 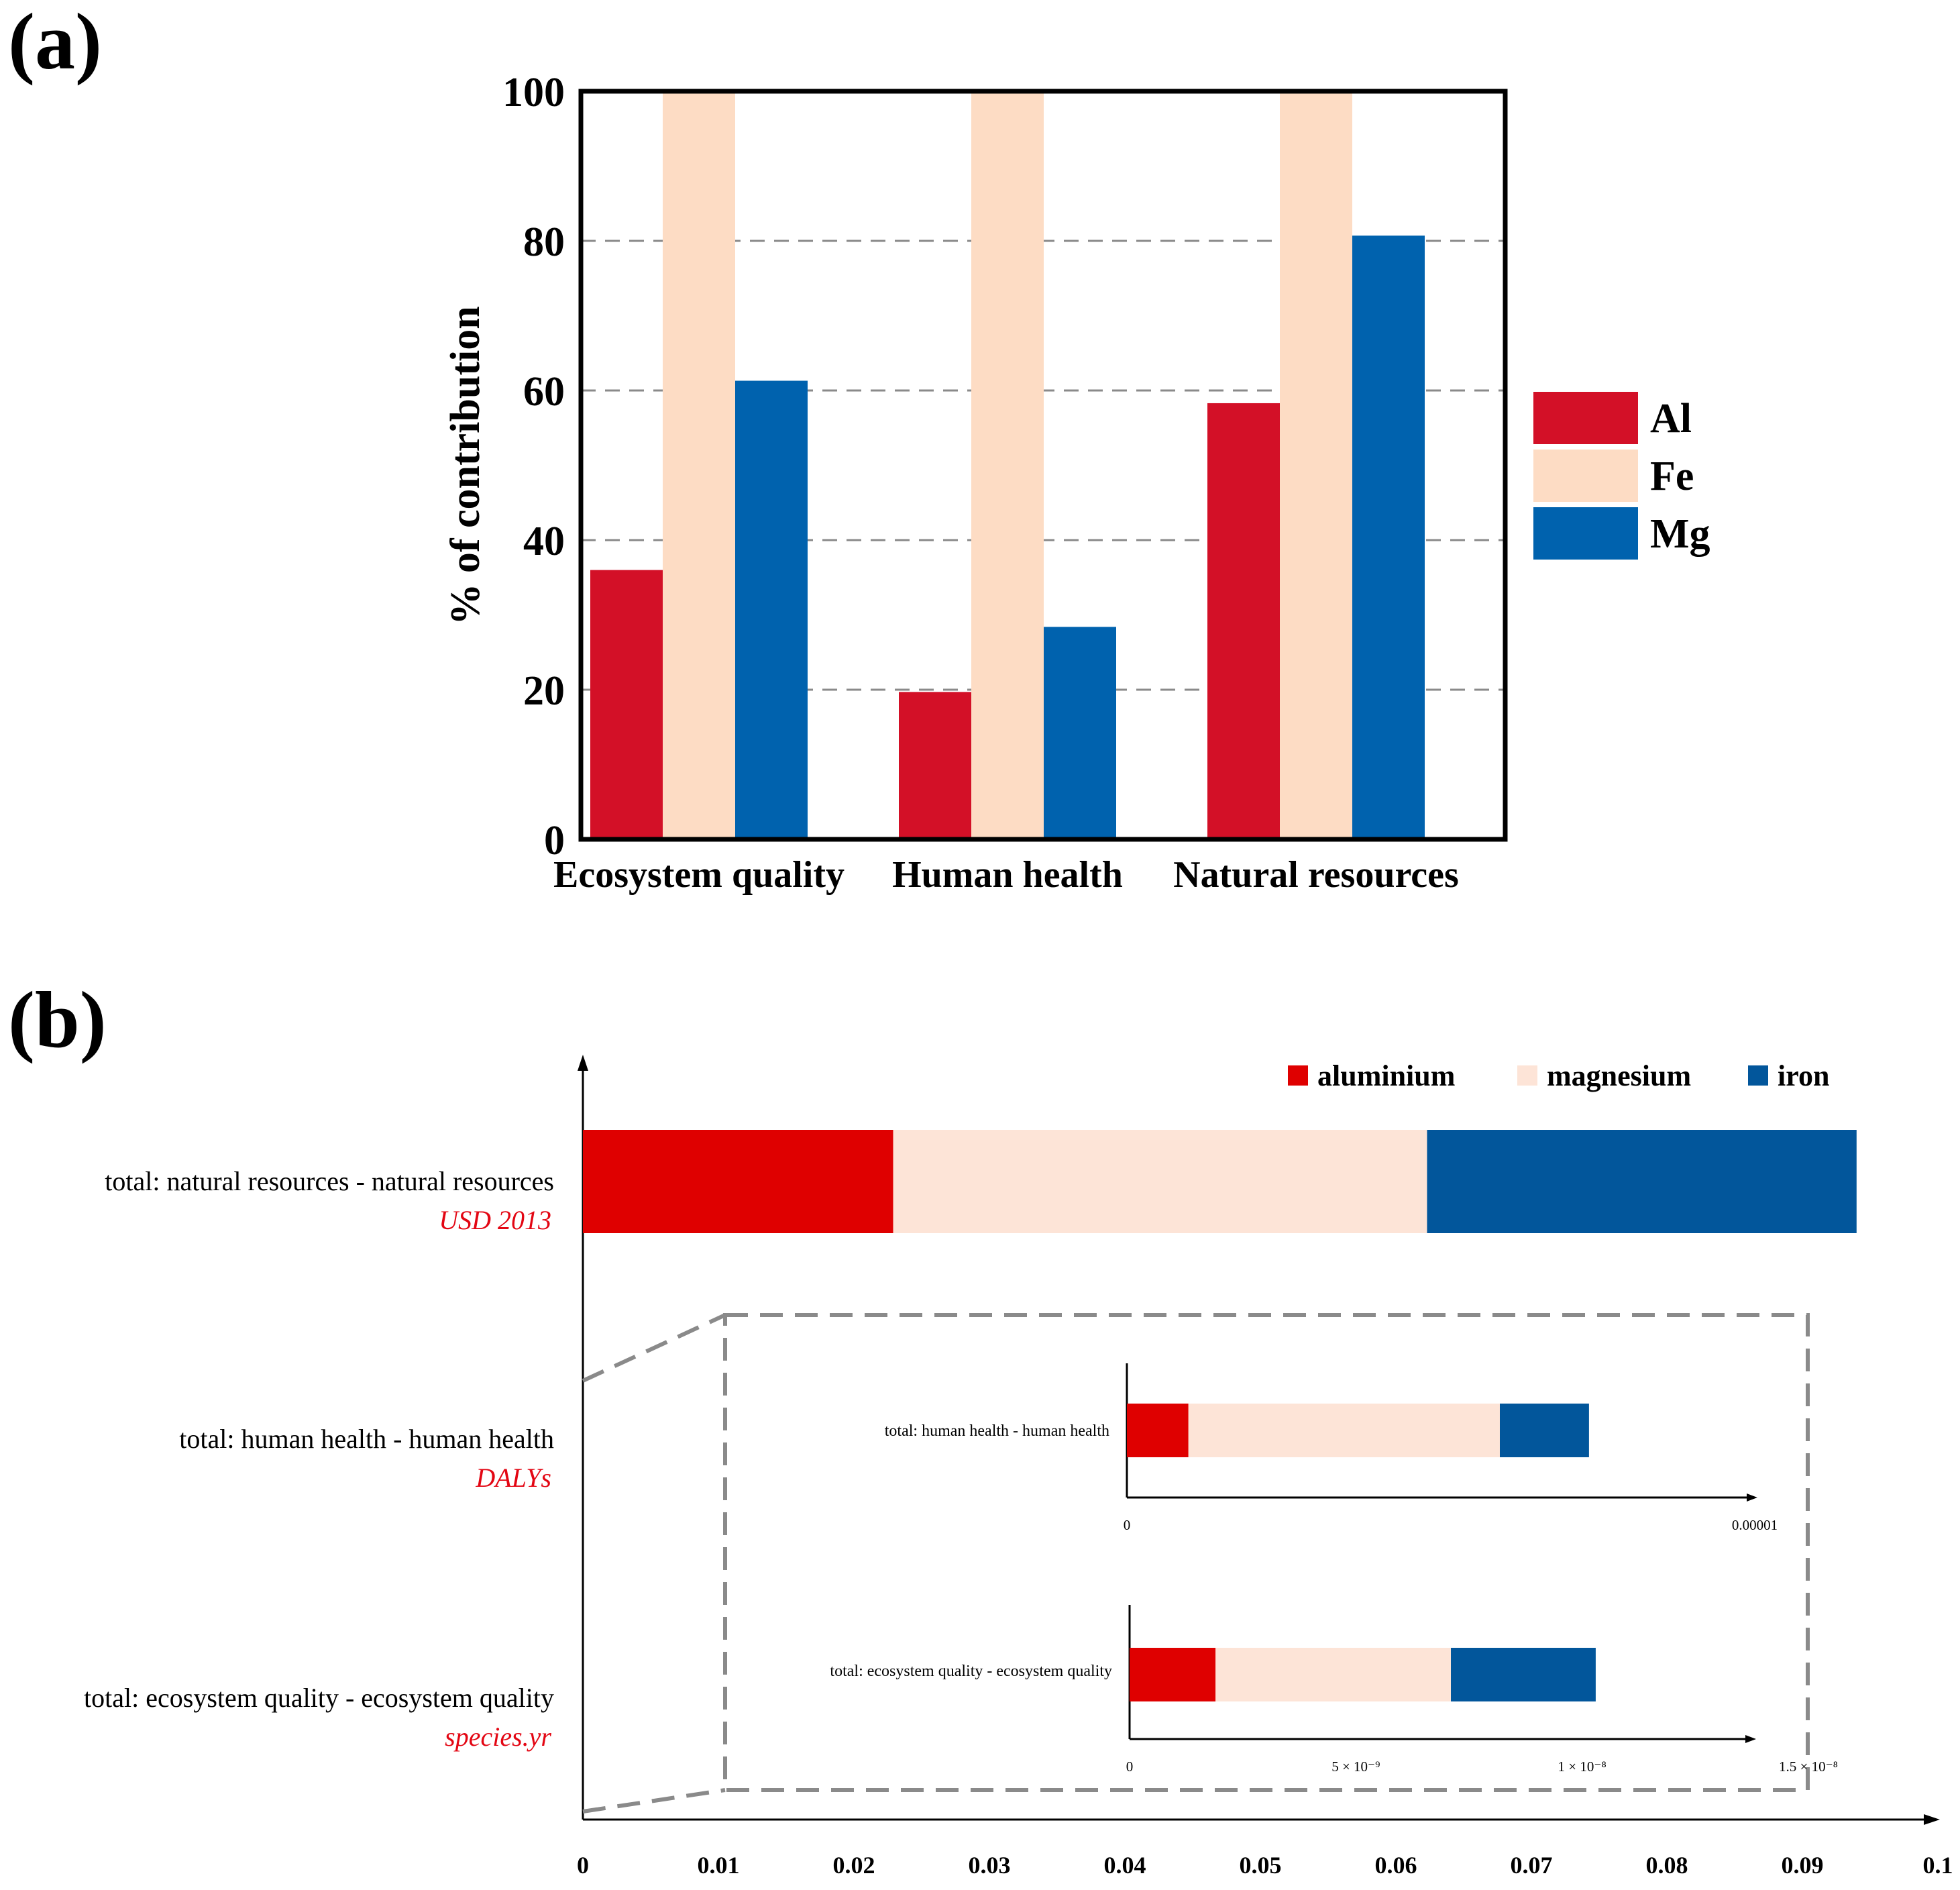 I want to click on a-y-tick-80: 80, so click(x=544, y=242).